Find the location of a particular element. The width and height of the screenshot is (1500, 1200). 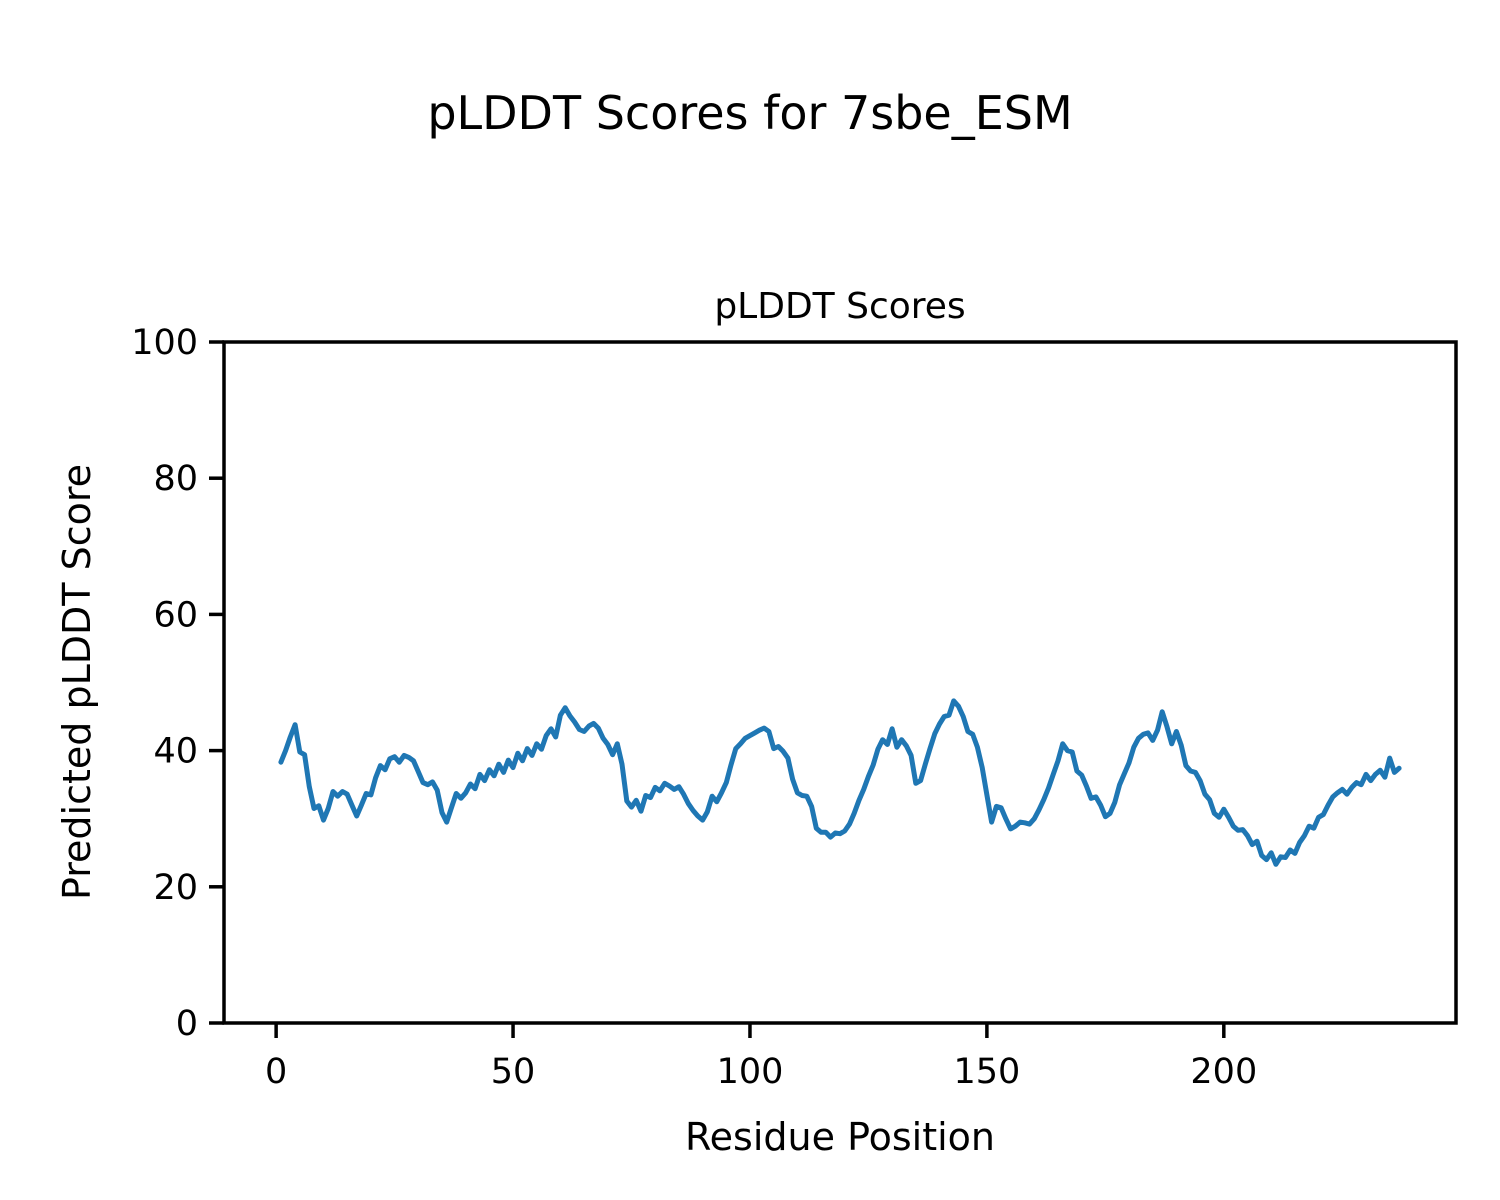

y-tick-label: 20 is located at coordinates (175, 888).